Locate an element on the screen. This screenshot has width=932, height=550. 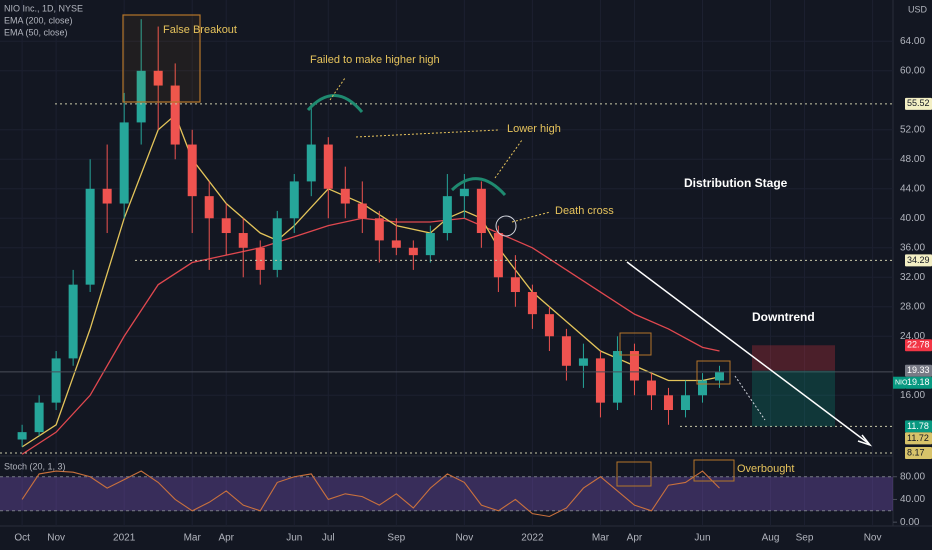
annotation-text: Failed to make higher high is located at coordinates (375, 60).